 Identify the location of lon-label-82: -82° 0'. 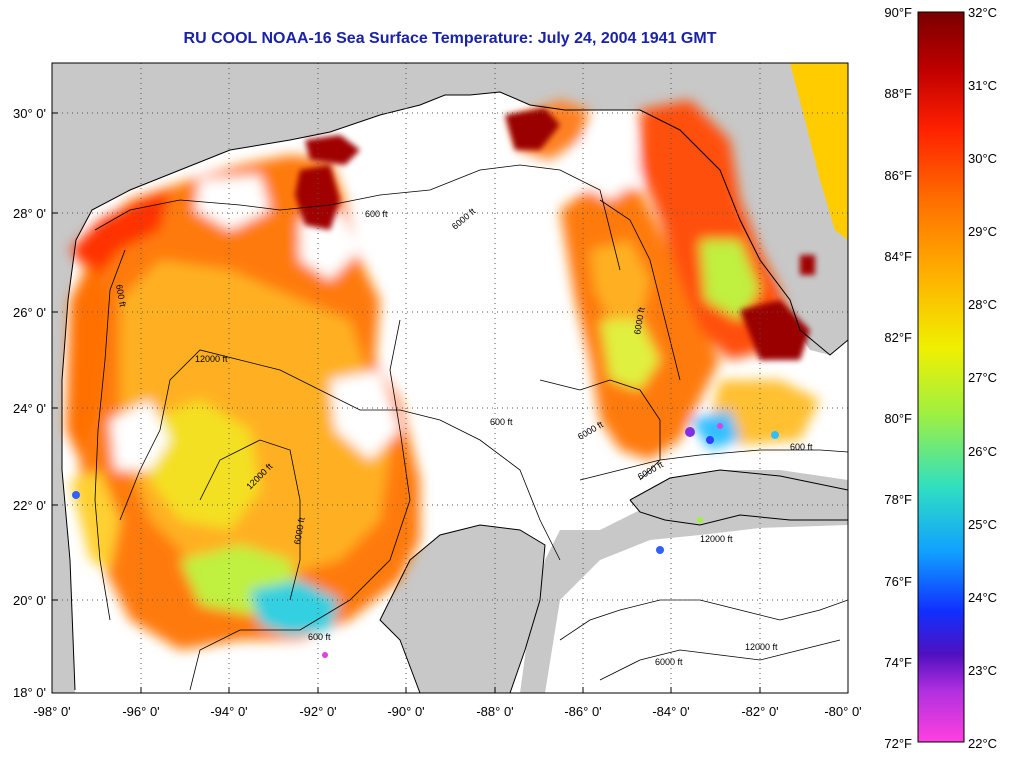
(759, 711).